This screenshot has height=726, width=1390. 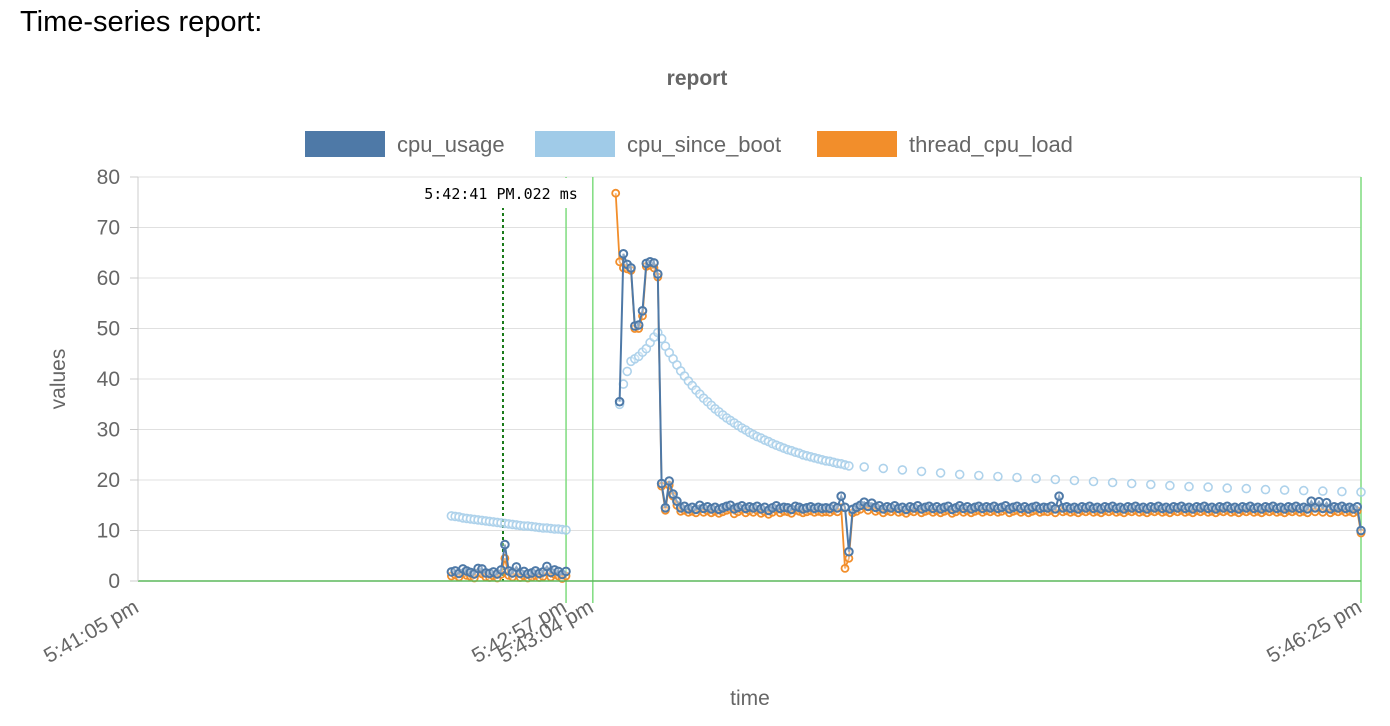 I want to click on legend-item-cpu-since-boot: cpu_since_boot, so click(x=658, y=144).